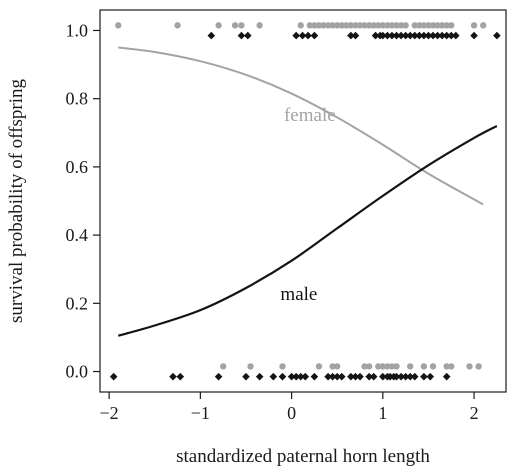 This screenshot has width=517, height=472. I want to click on x-tick-label: 0, so click(291, 413).